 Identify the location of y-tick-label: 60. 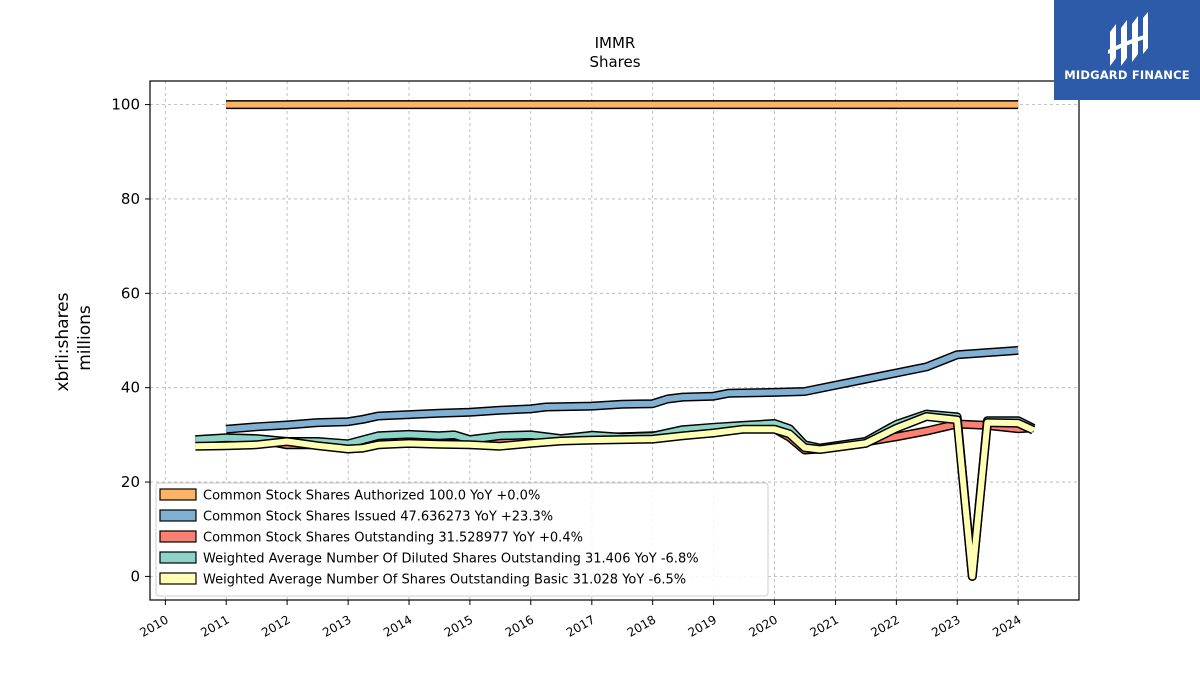
(130, 293).